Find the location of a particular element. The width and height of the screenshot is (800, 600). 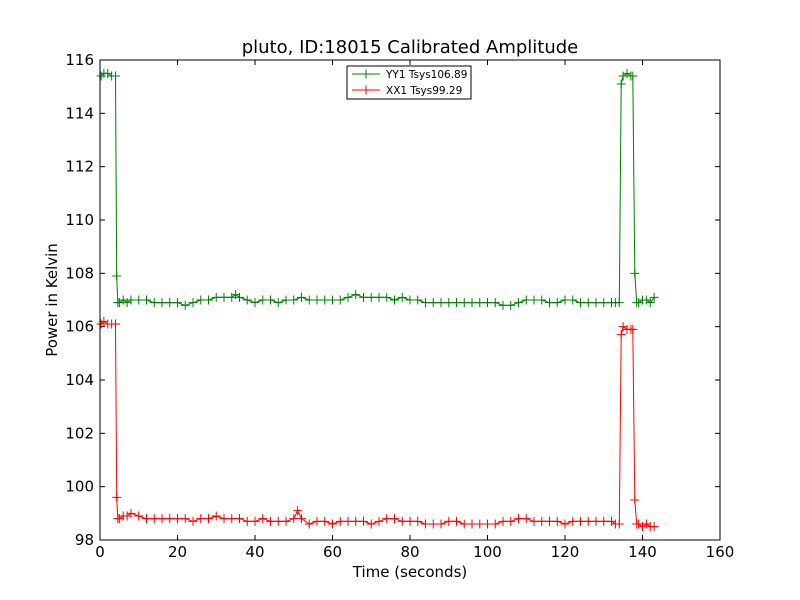

x-tick-label: 0 is located at coordinates (100, 552).